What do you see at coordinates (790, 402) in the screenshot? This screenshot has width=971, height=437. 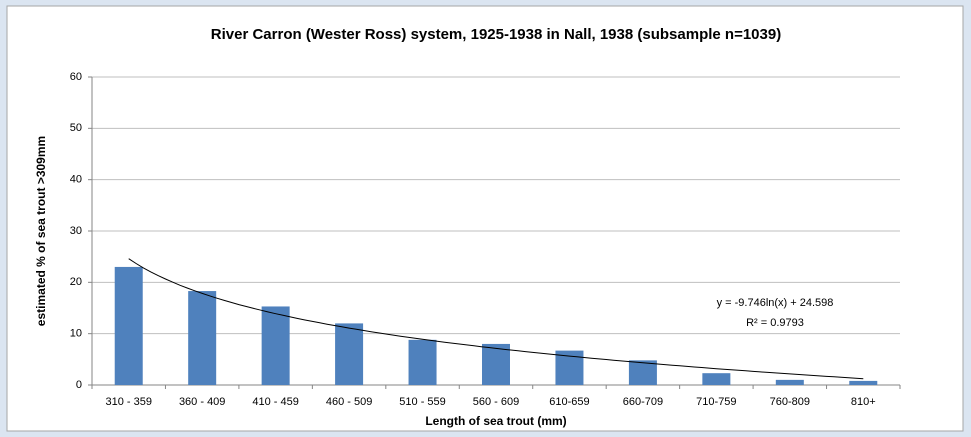 I see `x-tick-label: 760-809` at bounding box center [790, 402].